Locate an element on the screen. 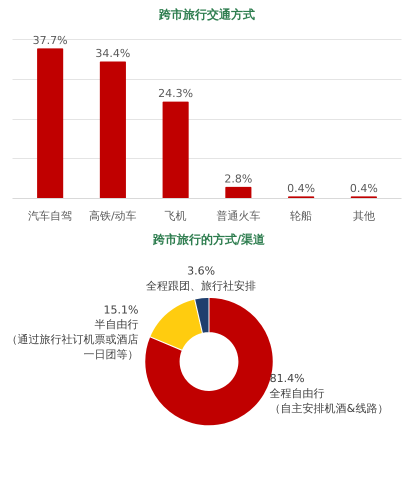 This screenshot has height=482, width=413. data-label: 34.4% is located at coordinates (112, 53).